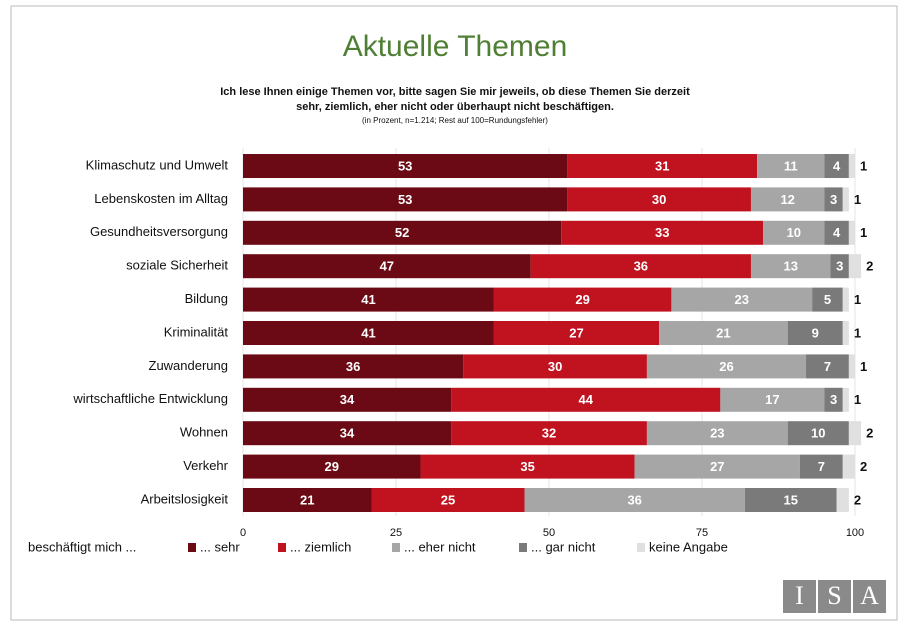 The height and width of the screenshot is (625, 907). I want to click on data-label: 9, so click(815, 332).